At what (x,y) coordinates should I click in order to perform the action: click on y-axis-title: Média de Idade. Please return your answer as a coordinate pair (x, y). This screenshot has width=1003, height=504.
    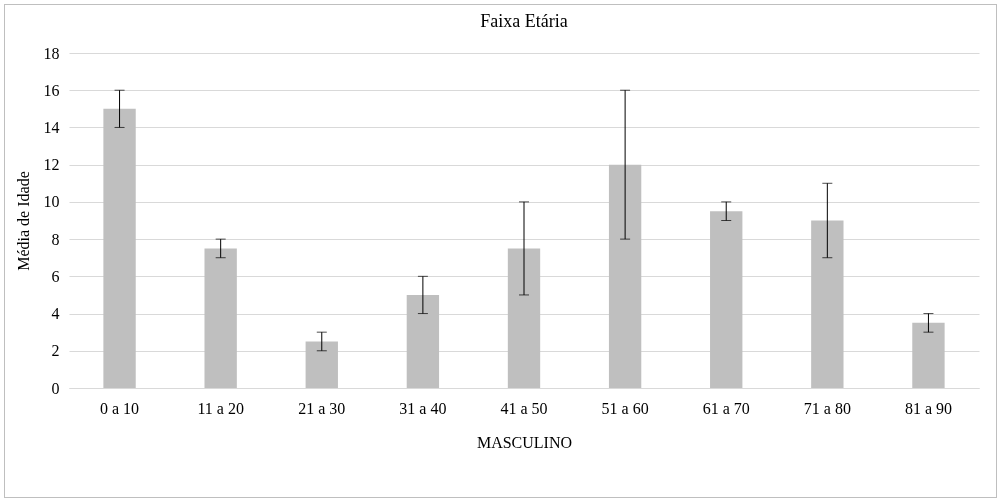
    Looking at the image, I should click on (23, 221).